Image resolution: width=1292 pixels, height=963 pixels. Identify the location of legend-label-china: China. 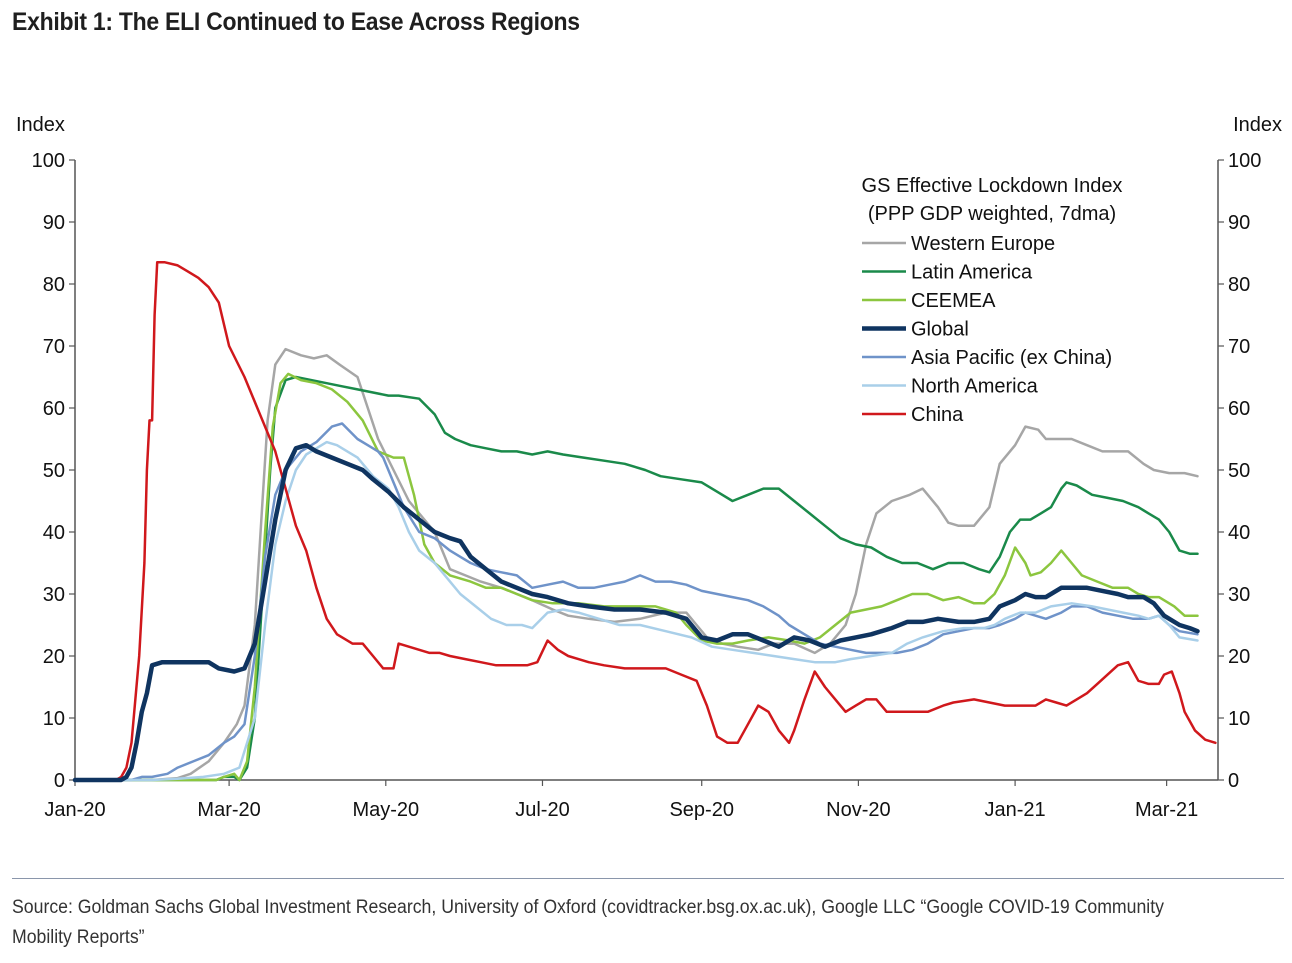
(937, 415).